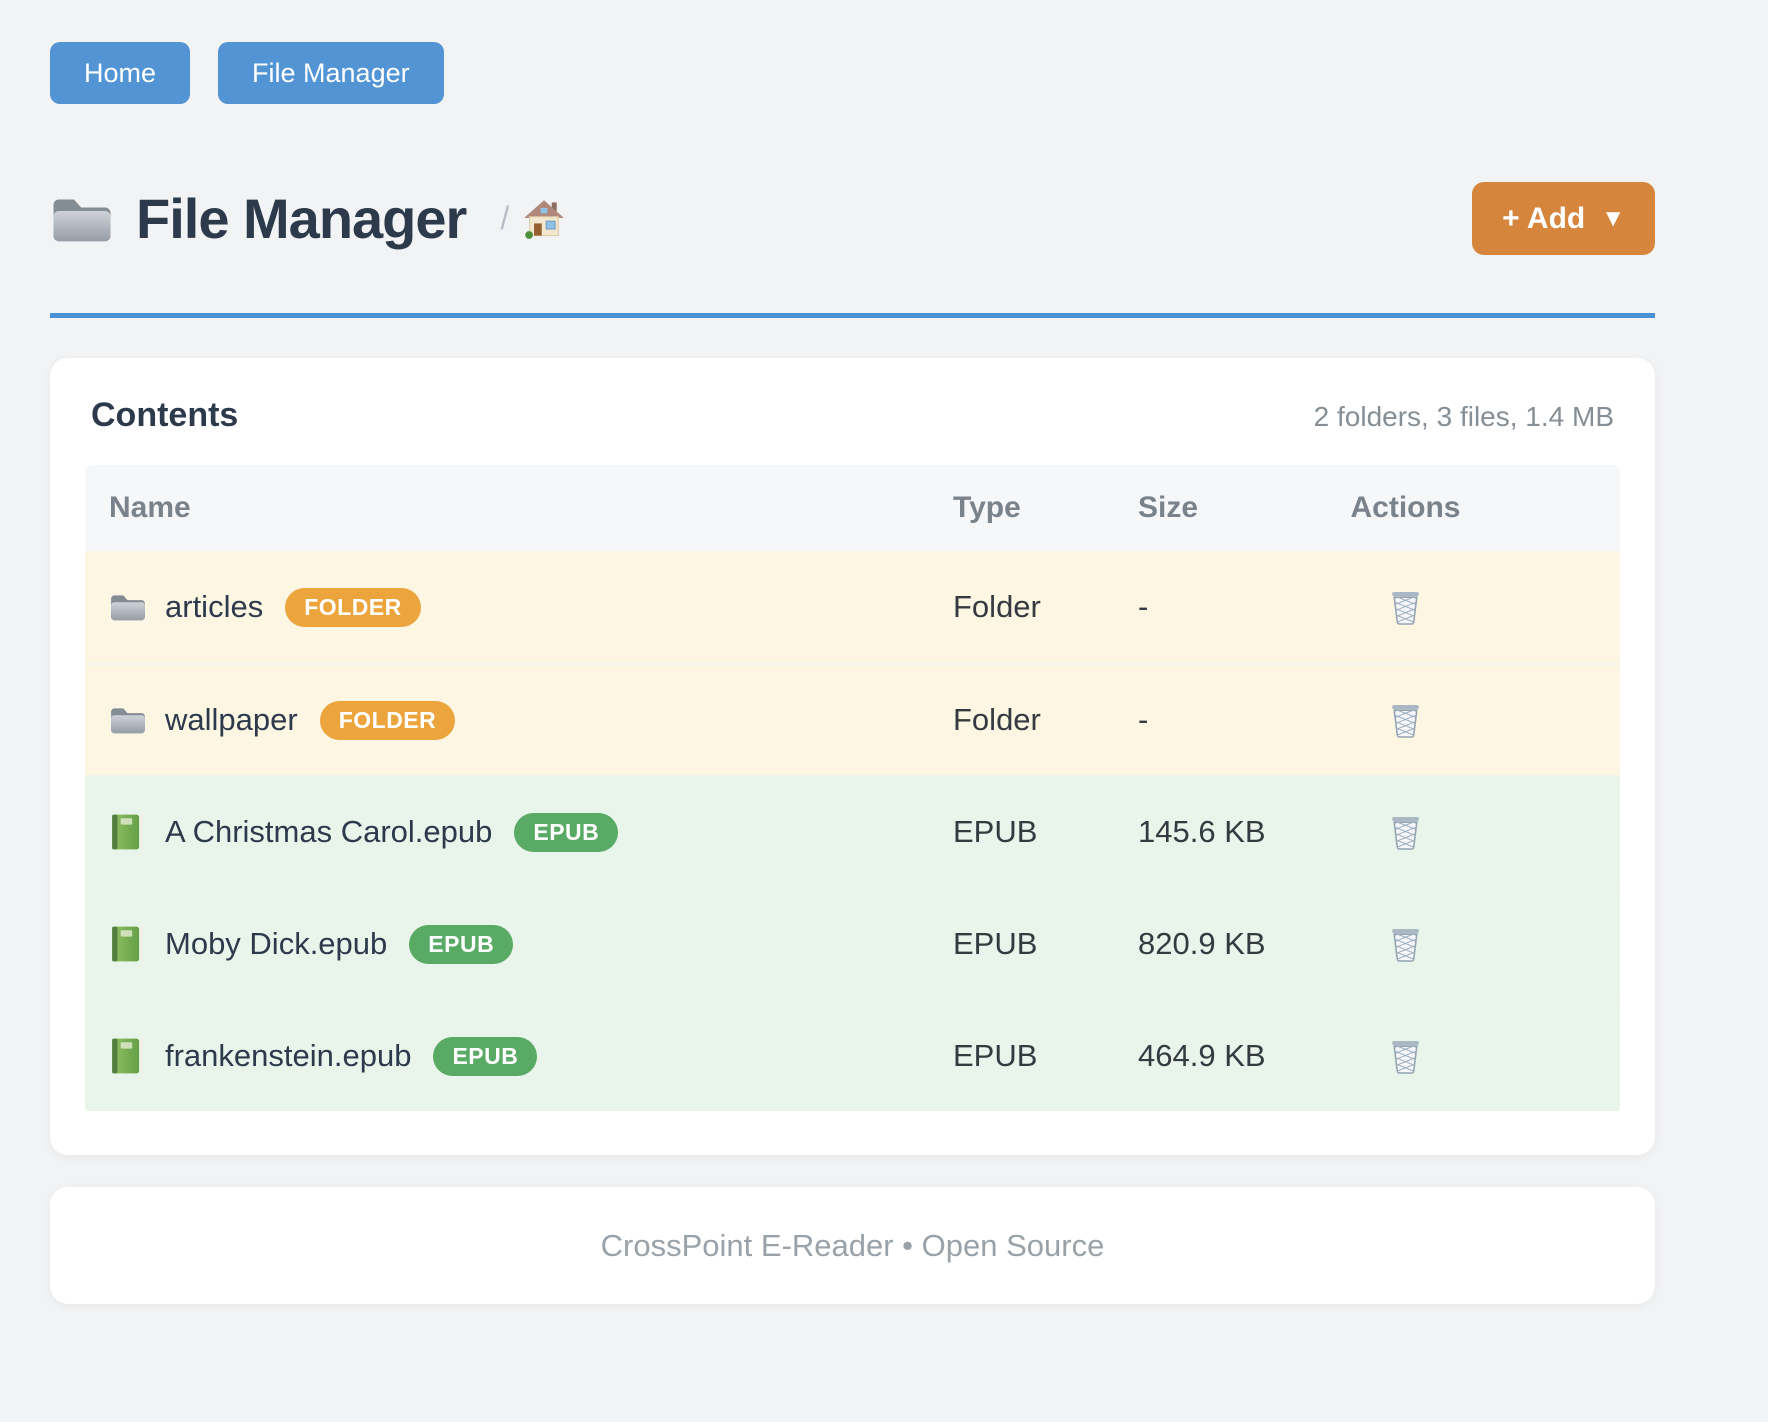 The image size is (1768, 1422). What do you see at coordinates (987, 507) in the screenshot?
I see `column-header-type: Type` at bounding box center [987, 507].